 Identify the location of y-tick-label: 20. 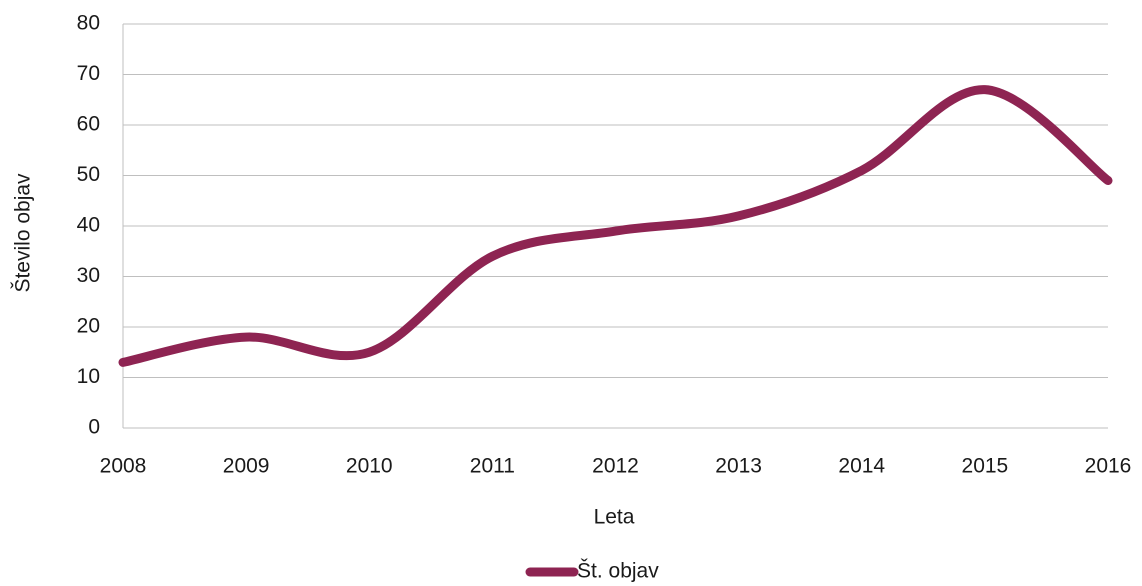
(88, 326).